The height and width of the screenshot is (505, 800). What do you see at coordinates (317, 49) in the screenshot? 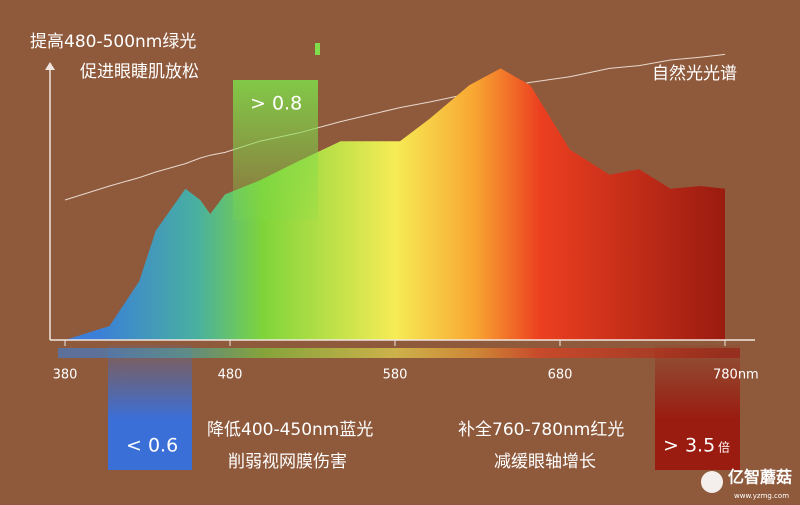
I see `green-marker` at bounding box center [317, 49].